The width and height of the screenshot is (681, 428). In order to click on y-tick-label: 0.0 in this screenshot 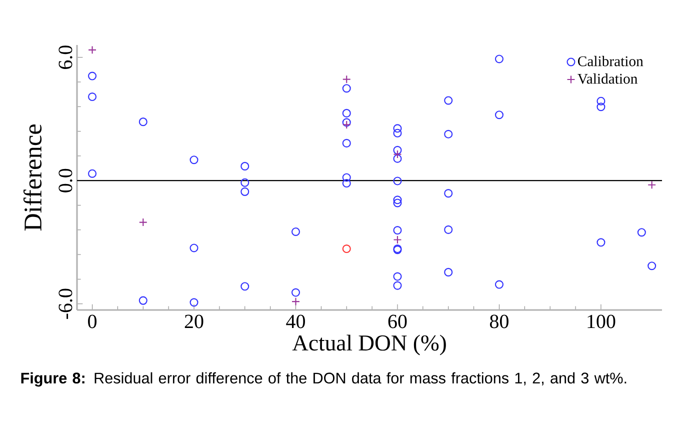, I will do `click(65, 180)`.